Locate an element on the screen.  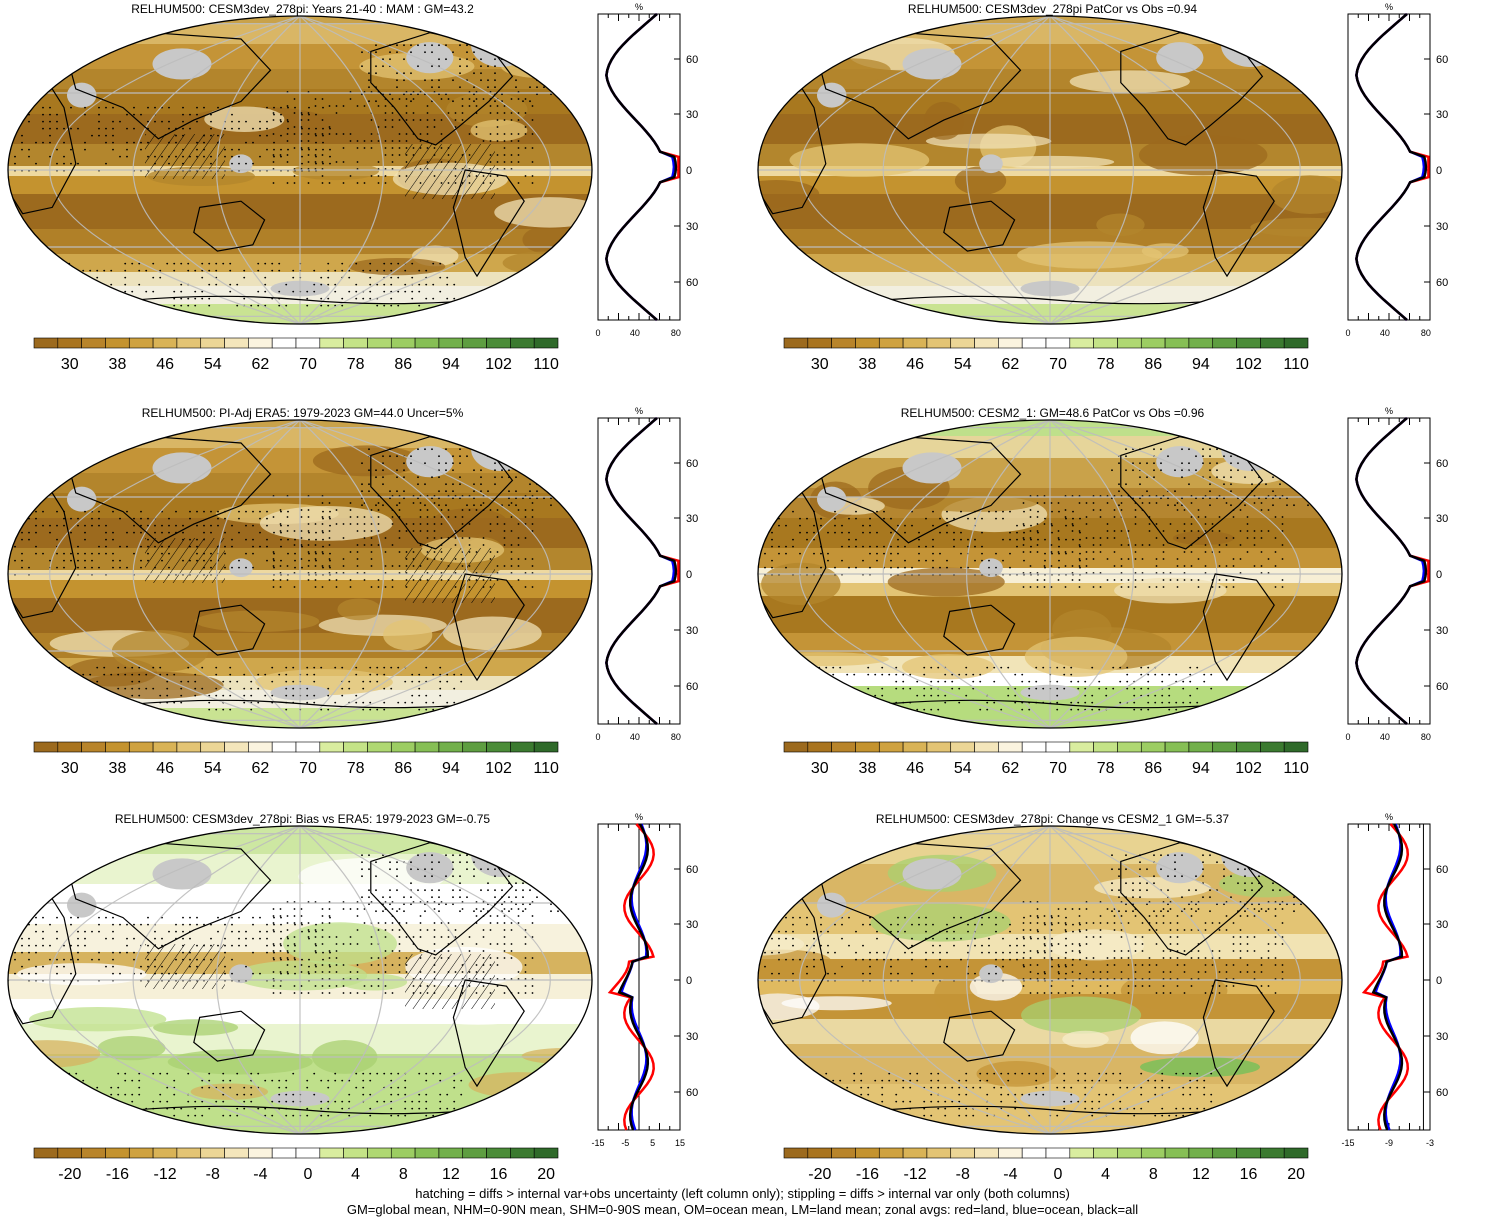
colorbar-label: -16 is located at coordinates (867, 1174).